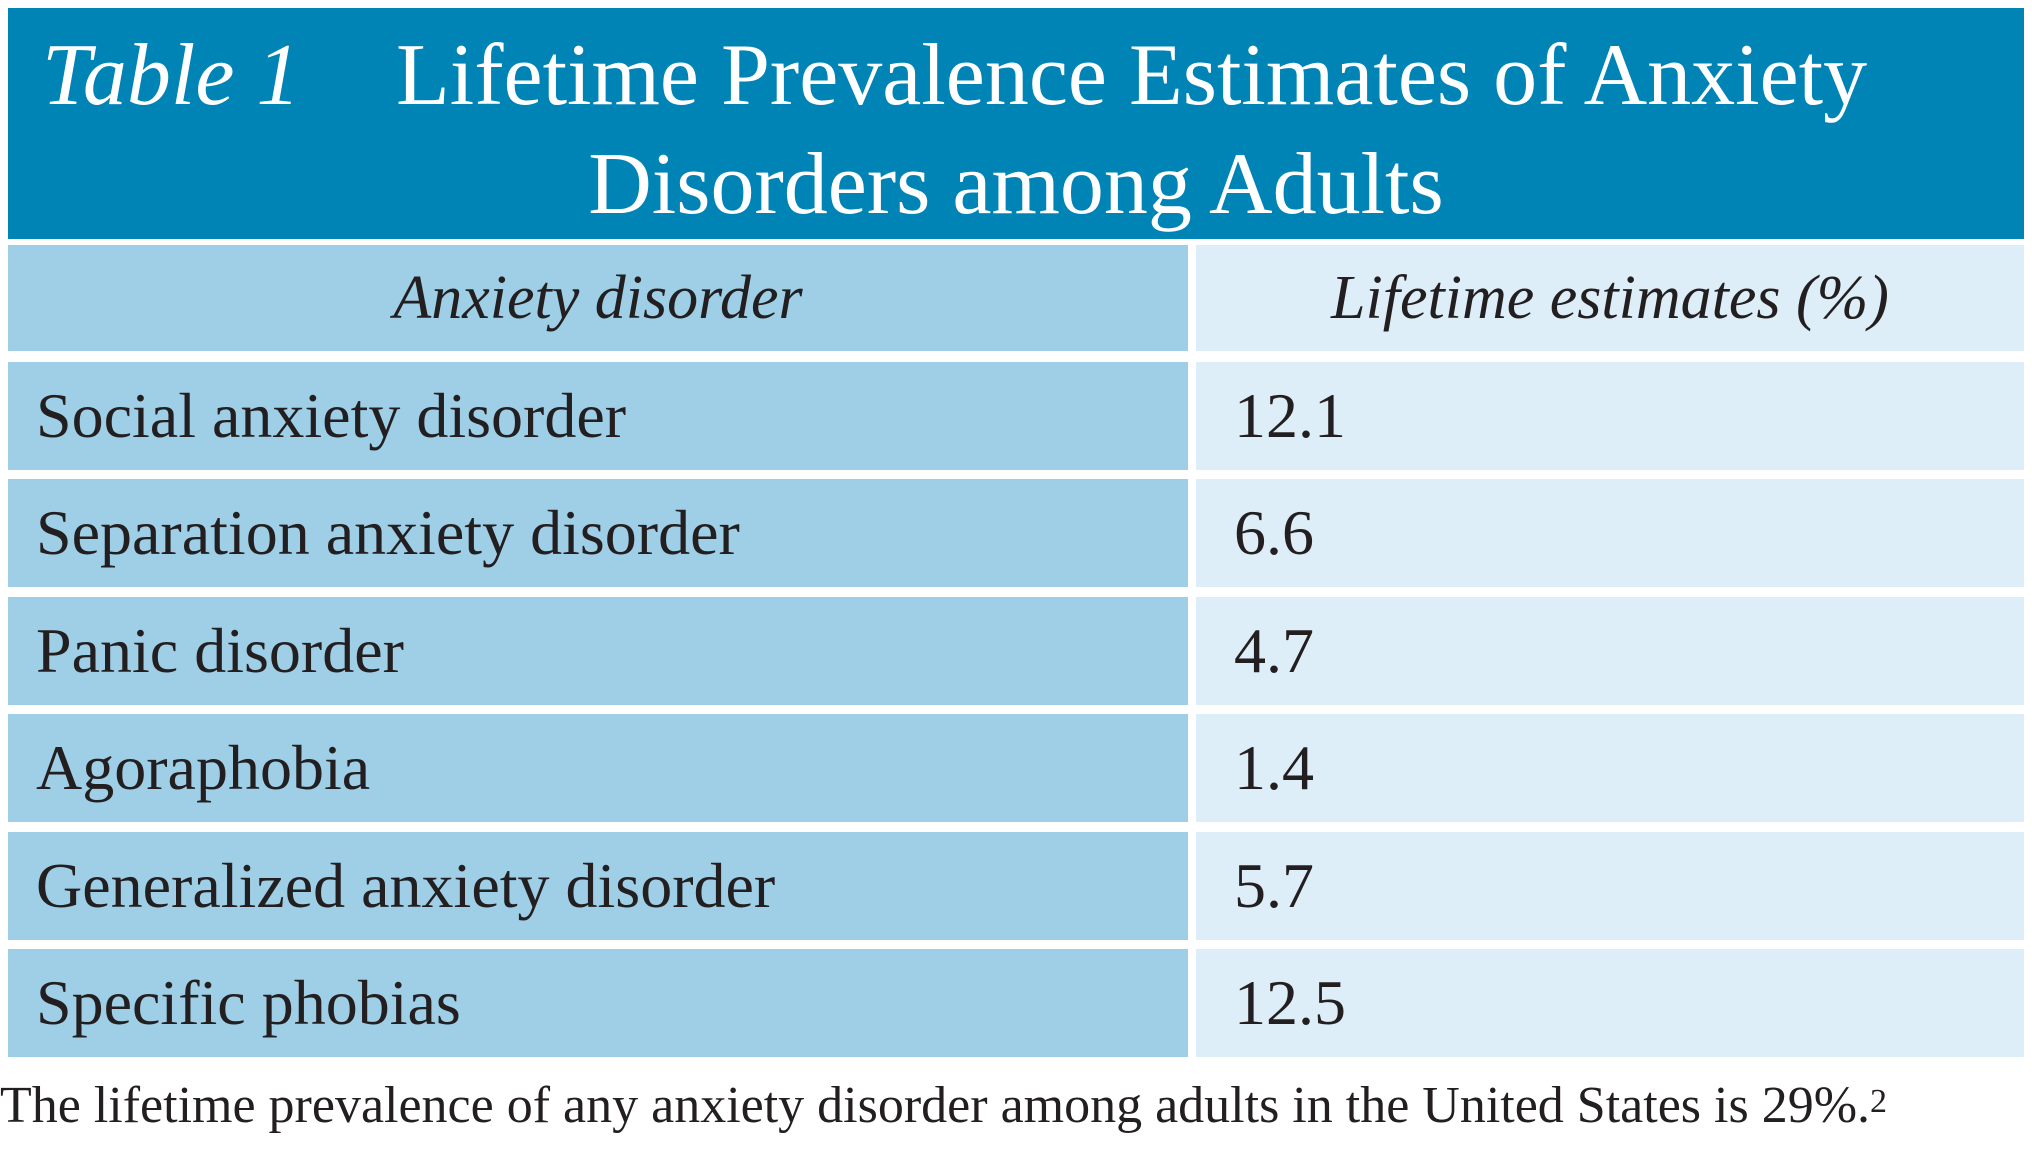 The image size is (2032, 1156). What do you see at coordinates (1274, 650) in the screenshot?
I see `estimate-value: 4.7` at bounding box center [1274, 650].